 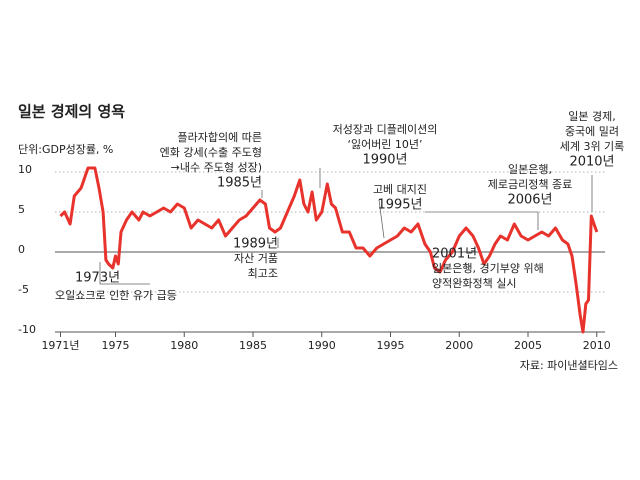 What do you see at coordinates (23, 289) in the screenshot?
I see `y-tick-label: -5` at bounding box center [23, 289].